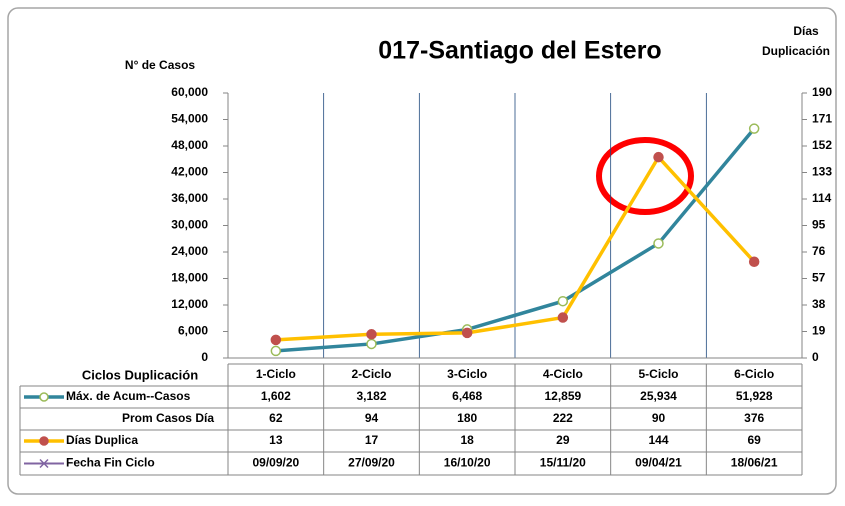 The height and width of the screenshot is (506, 845). Describe the element at coordinates (822, 119) in the screenshot. I see `y2-tick-label: 171` at that location.